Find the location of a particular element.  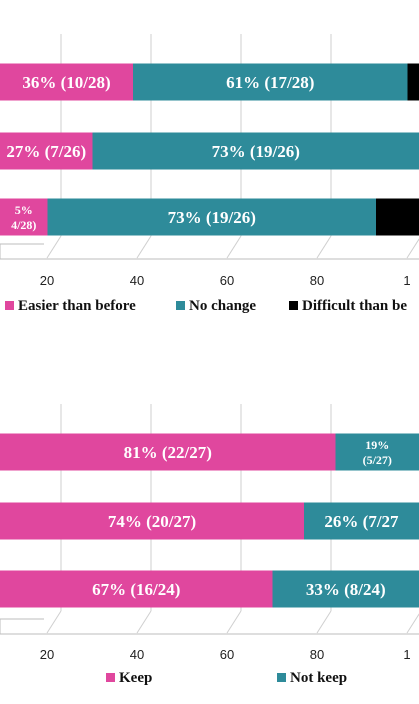

chart-1-legend-label: No change is located at coordinates (222, 306).